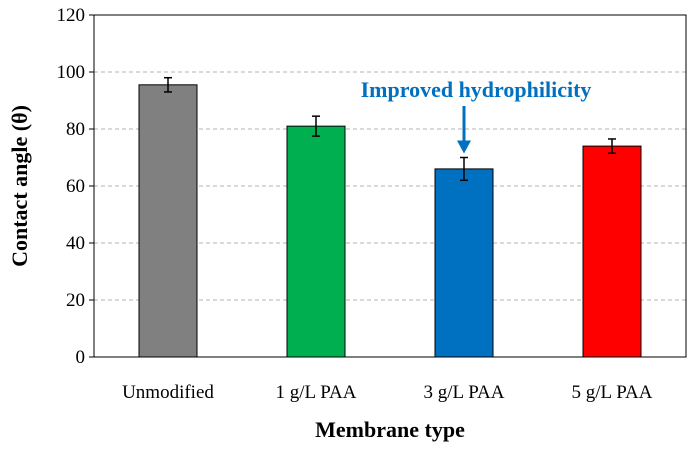  I want to click on y-axis-title: Contact angle (θ), so click(19, 186).